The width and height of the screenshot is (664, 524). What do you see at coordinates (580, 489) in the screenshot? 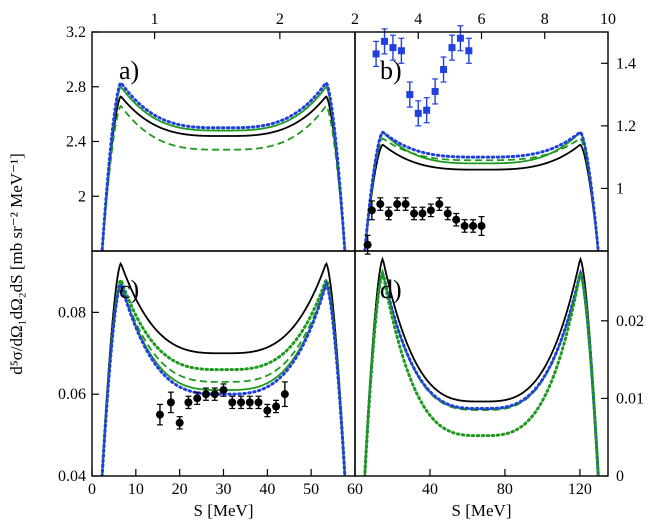
I see `x-tick-label-d: 120` at bounding box center [580, 489].